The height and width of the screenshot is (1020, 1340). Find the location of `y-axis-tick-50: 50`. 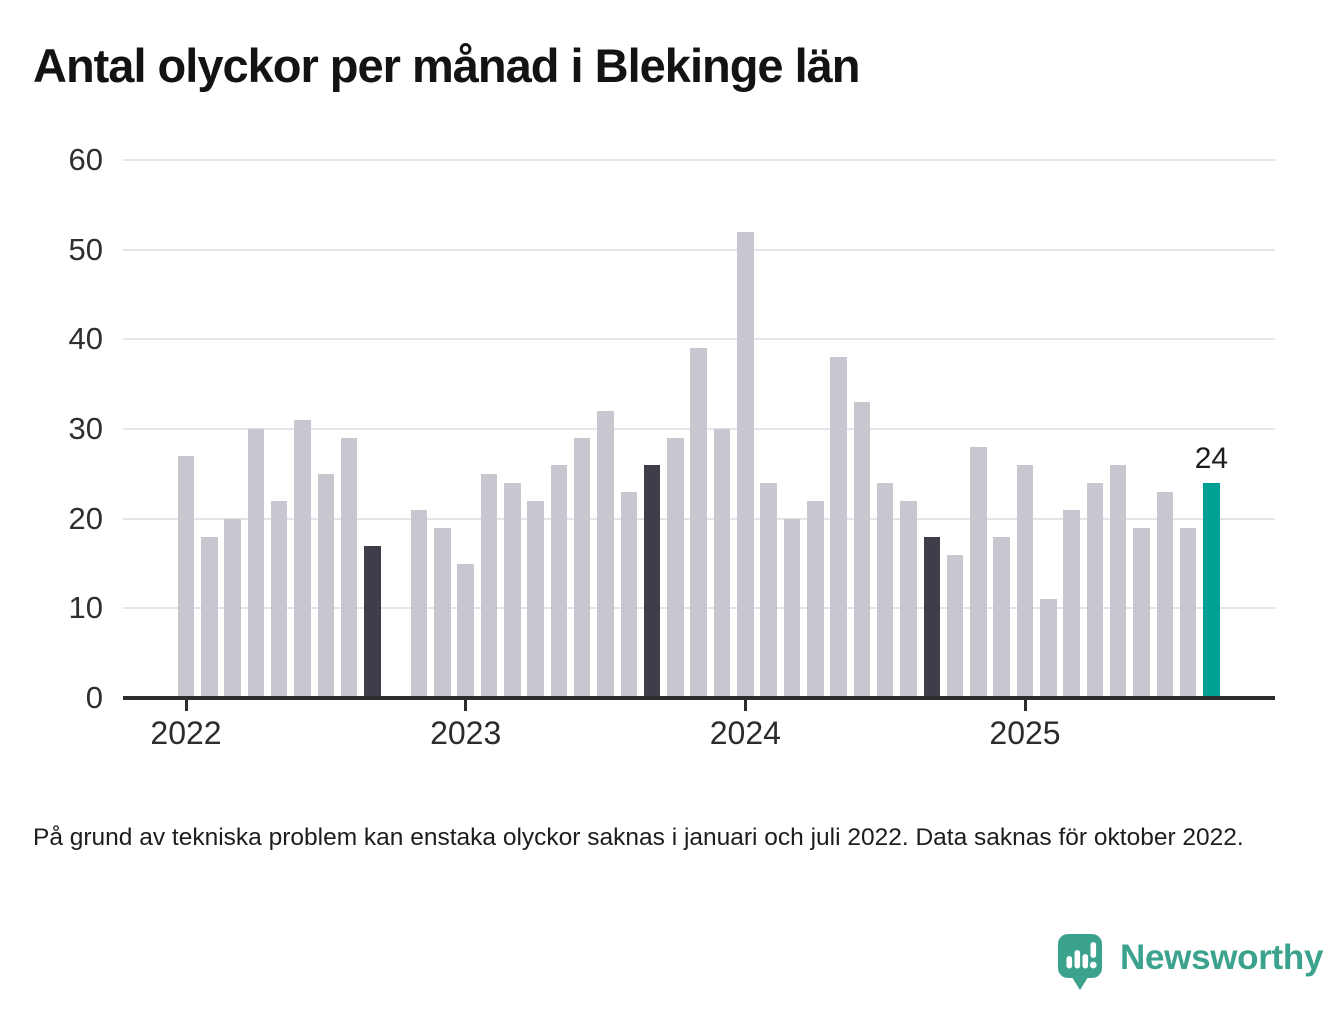

y-axis-tick-50: 50 is located at coordinates (85, 249).